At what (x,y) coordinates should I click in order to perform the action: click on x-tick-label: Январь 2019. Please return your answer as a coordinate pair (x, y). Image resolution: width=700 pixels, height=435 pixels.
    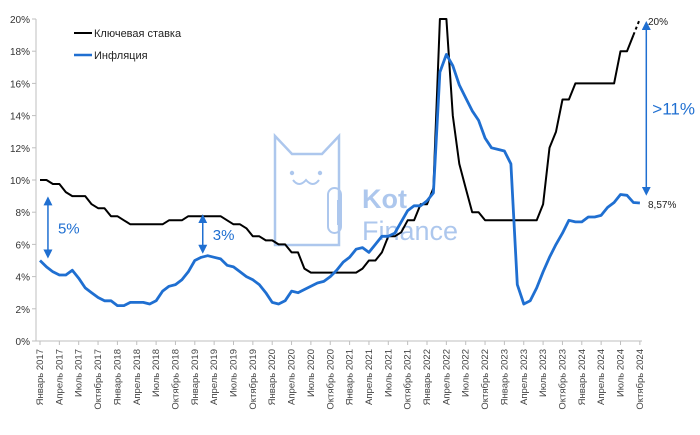
    Looking at the image, I should click on (195, 377).